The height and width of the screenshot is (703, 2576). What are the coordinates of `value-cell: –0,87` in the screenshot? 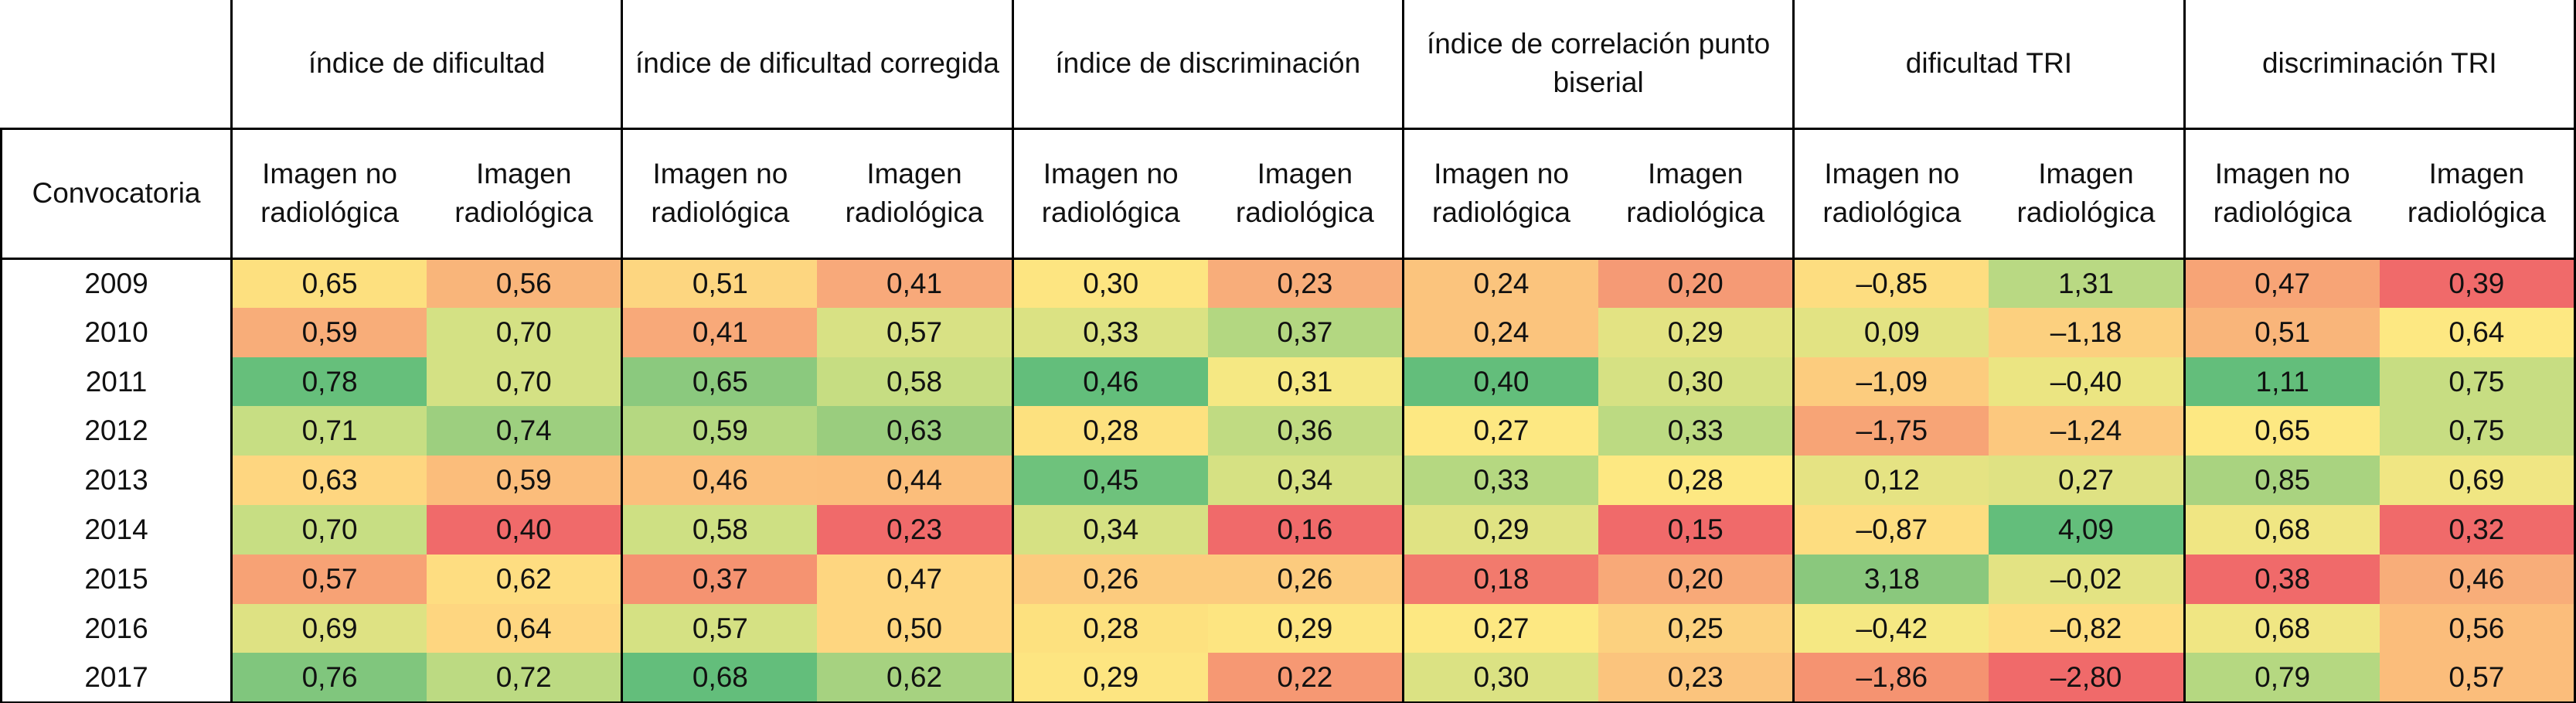 It's located at (1891, 529).